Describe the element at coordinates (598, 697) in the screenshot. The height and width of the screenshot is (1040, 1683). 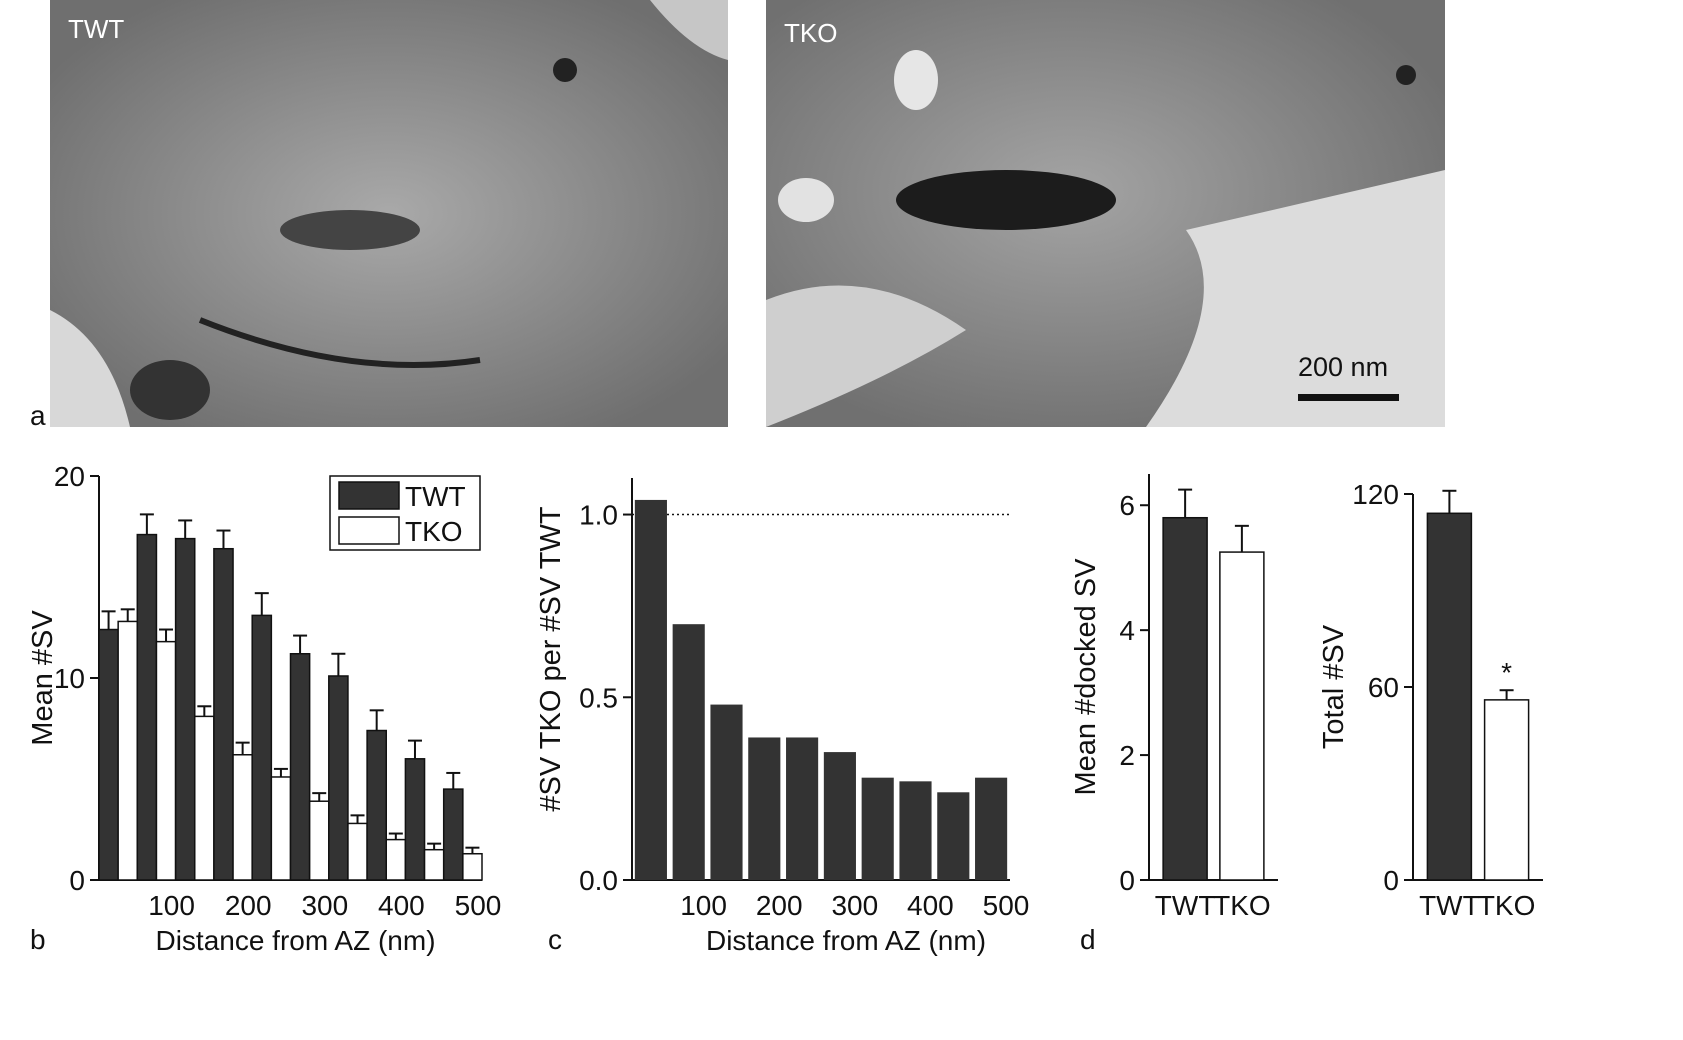
I see `c-y-tick-label: 0.5` at that location.